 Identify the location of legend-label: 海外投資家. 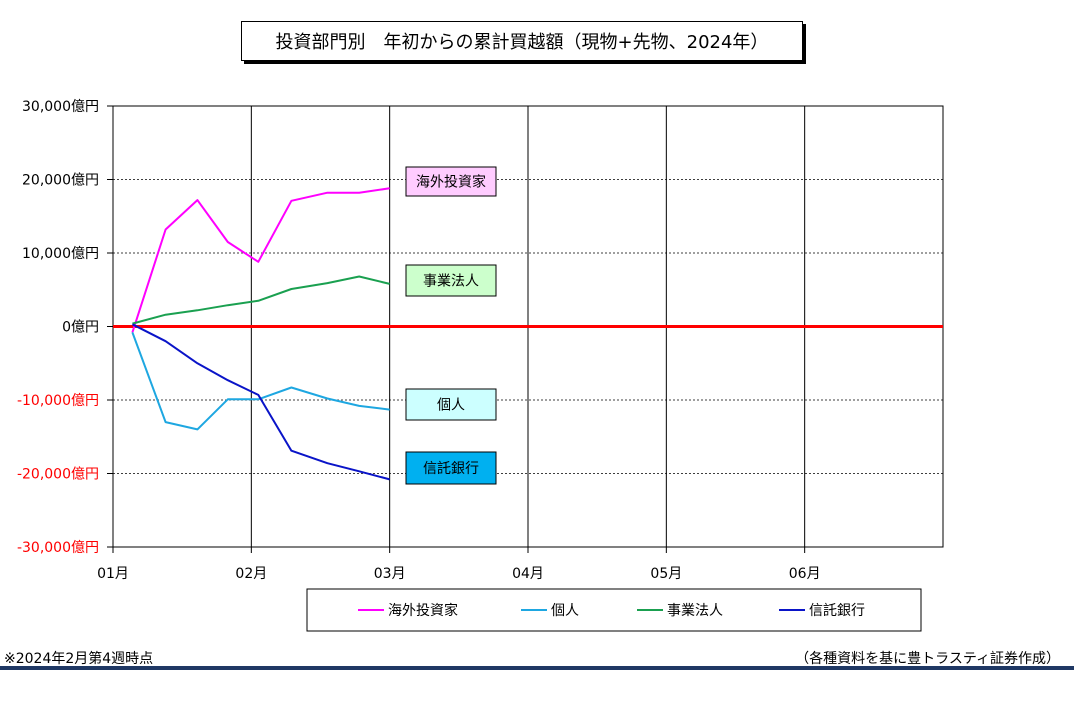
(423, 610).